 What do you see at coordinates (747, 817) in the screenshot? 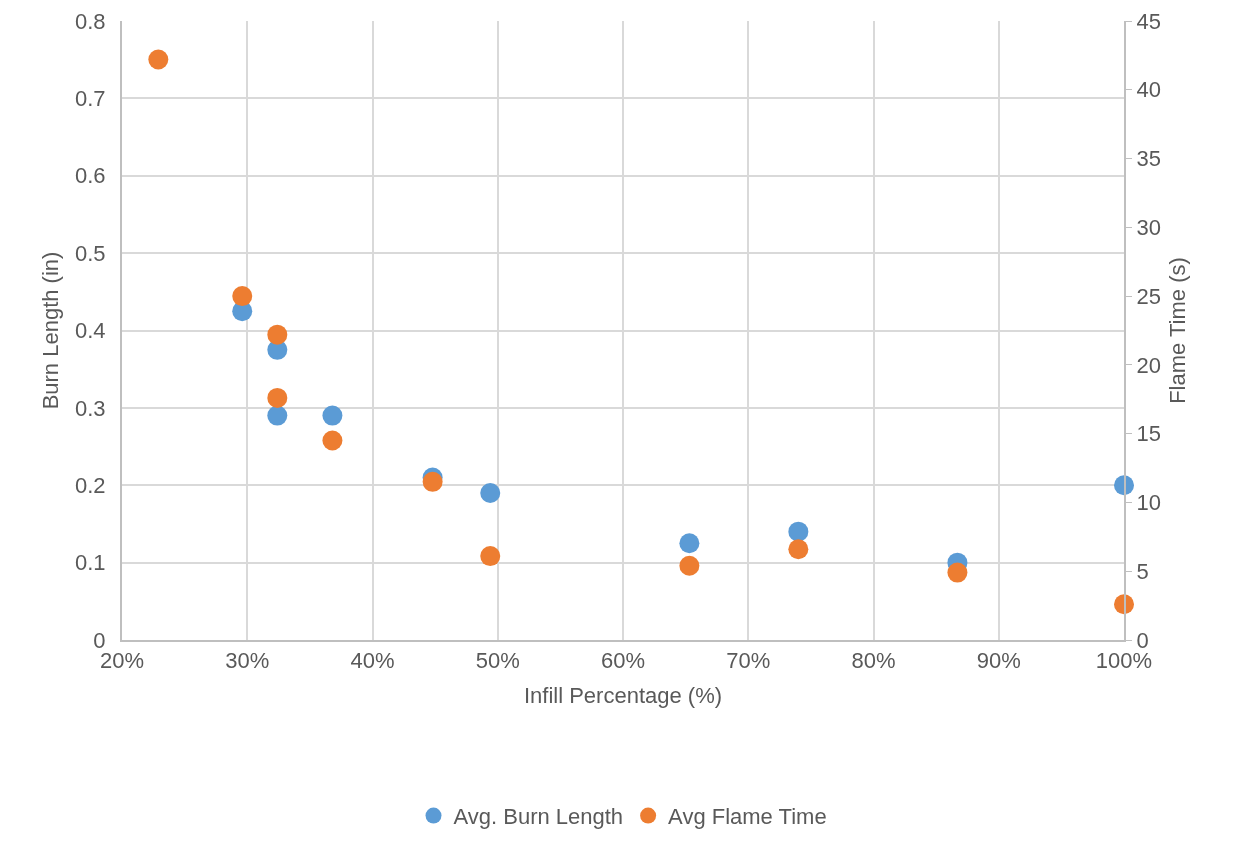
I see `legend-label: Avg Flame Time` at bounding box center [747, 817].